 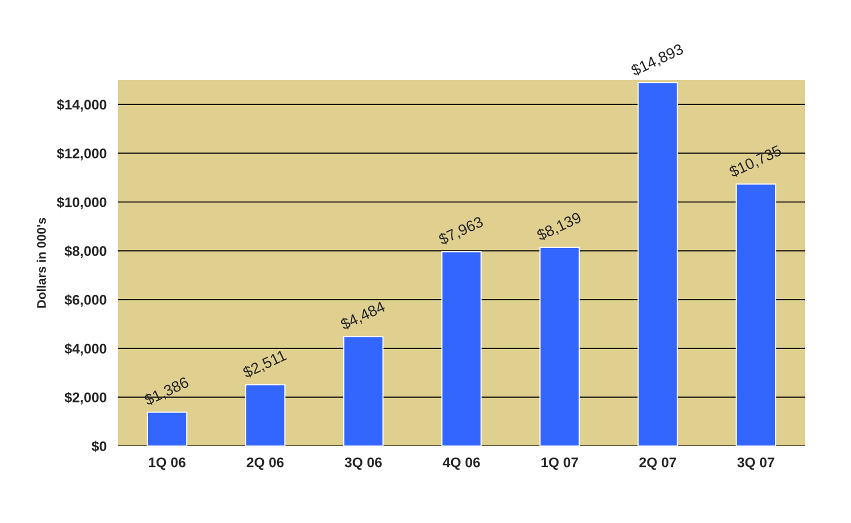 I want to click on y-tick-label: $14,000, so click(x=81, y=105).